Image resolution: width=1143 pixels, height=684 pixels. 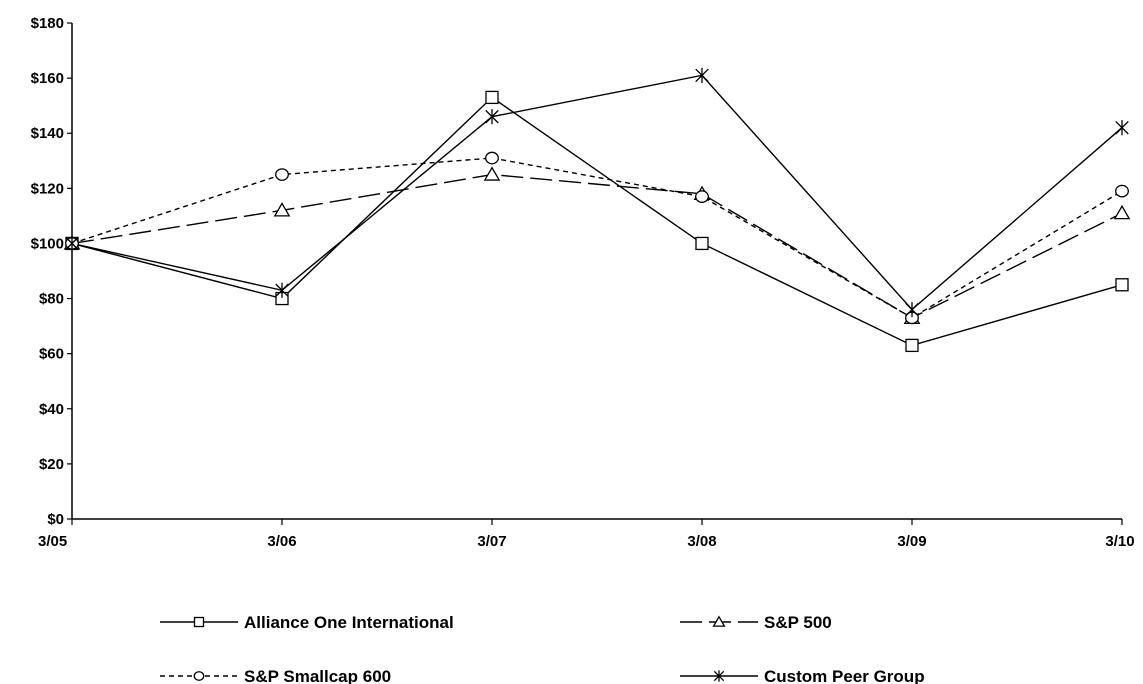 What do you see at coordinates (199, 676) in the screenshot?
I see `legend-marker-circle` at bounding box center [199, 676].